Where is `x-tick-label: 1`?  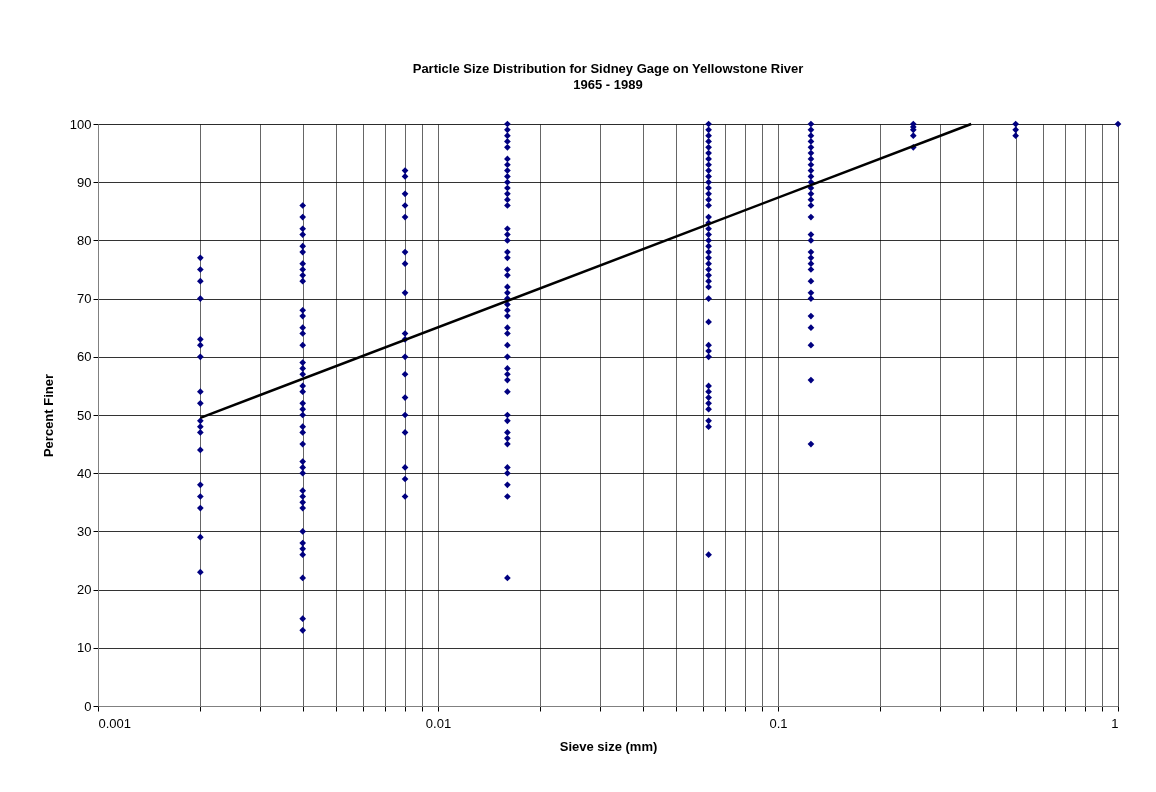 x-tick-label: 1 is located at coordinates (1115, 723).